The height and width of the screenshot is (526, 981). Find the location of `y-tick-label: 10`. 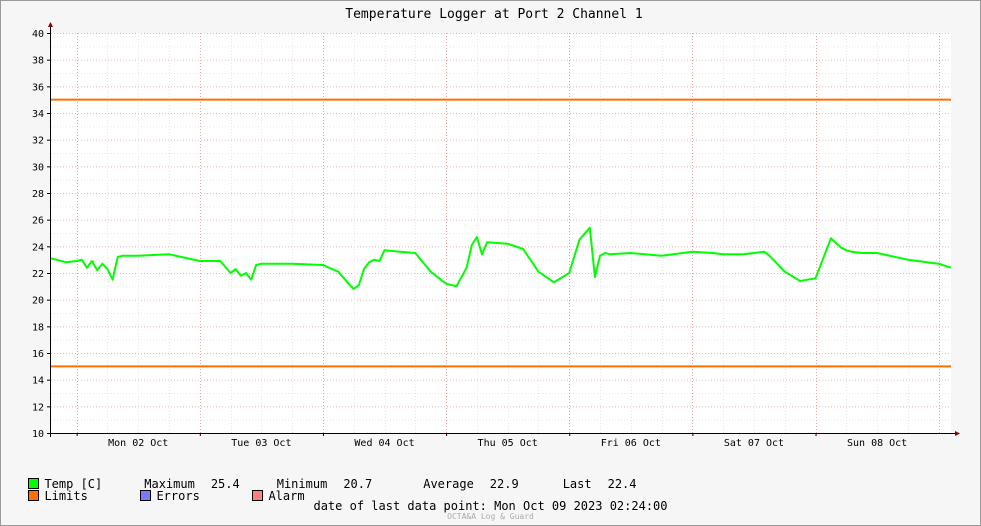

y-tick-label: 10 is located at coordinates (38, 434).